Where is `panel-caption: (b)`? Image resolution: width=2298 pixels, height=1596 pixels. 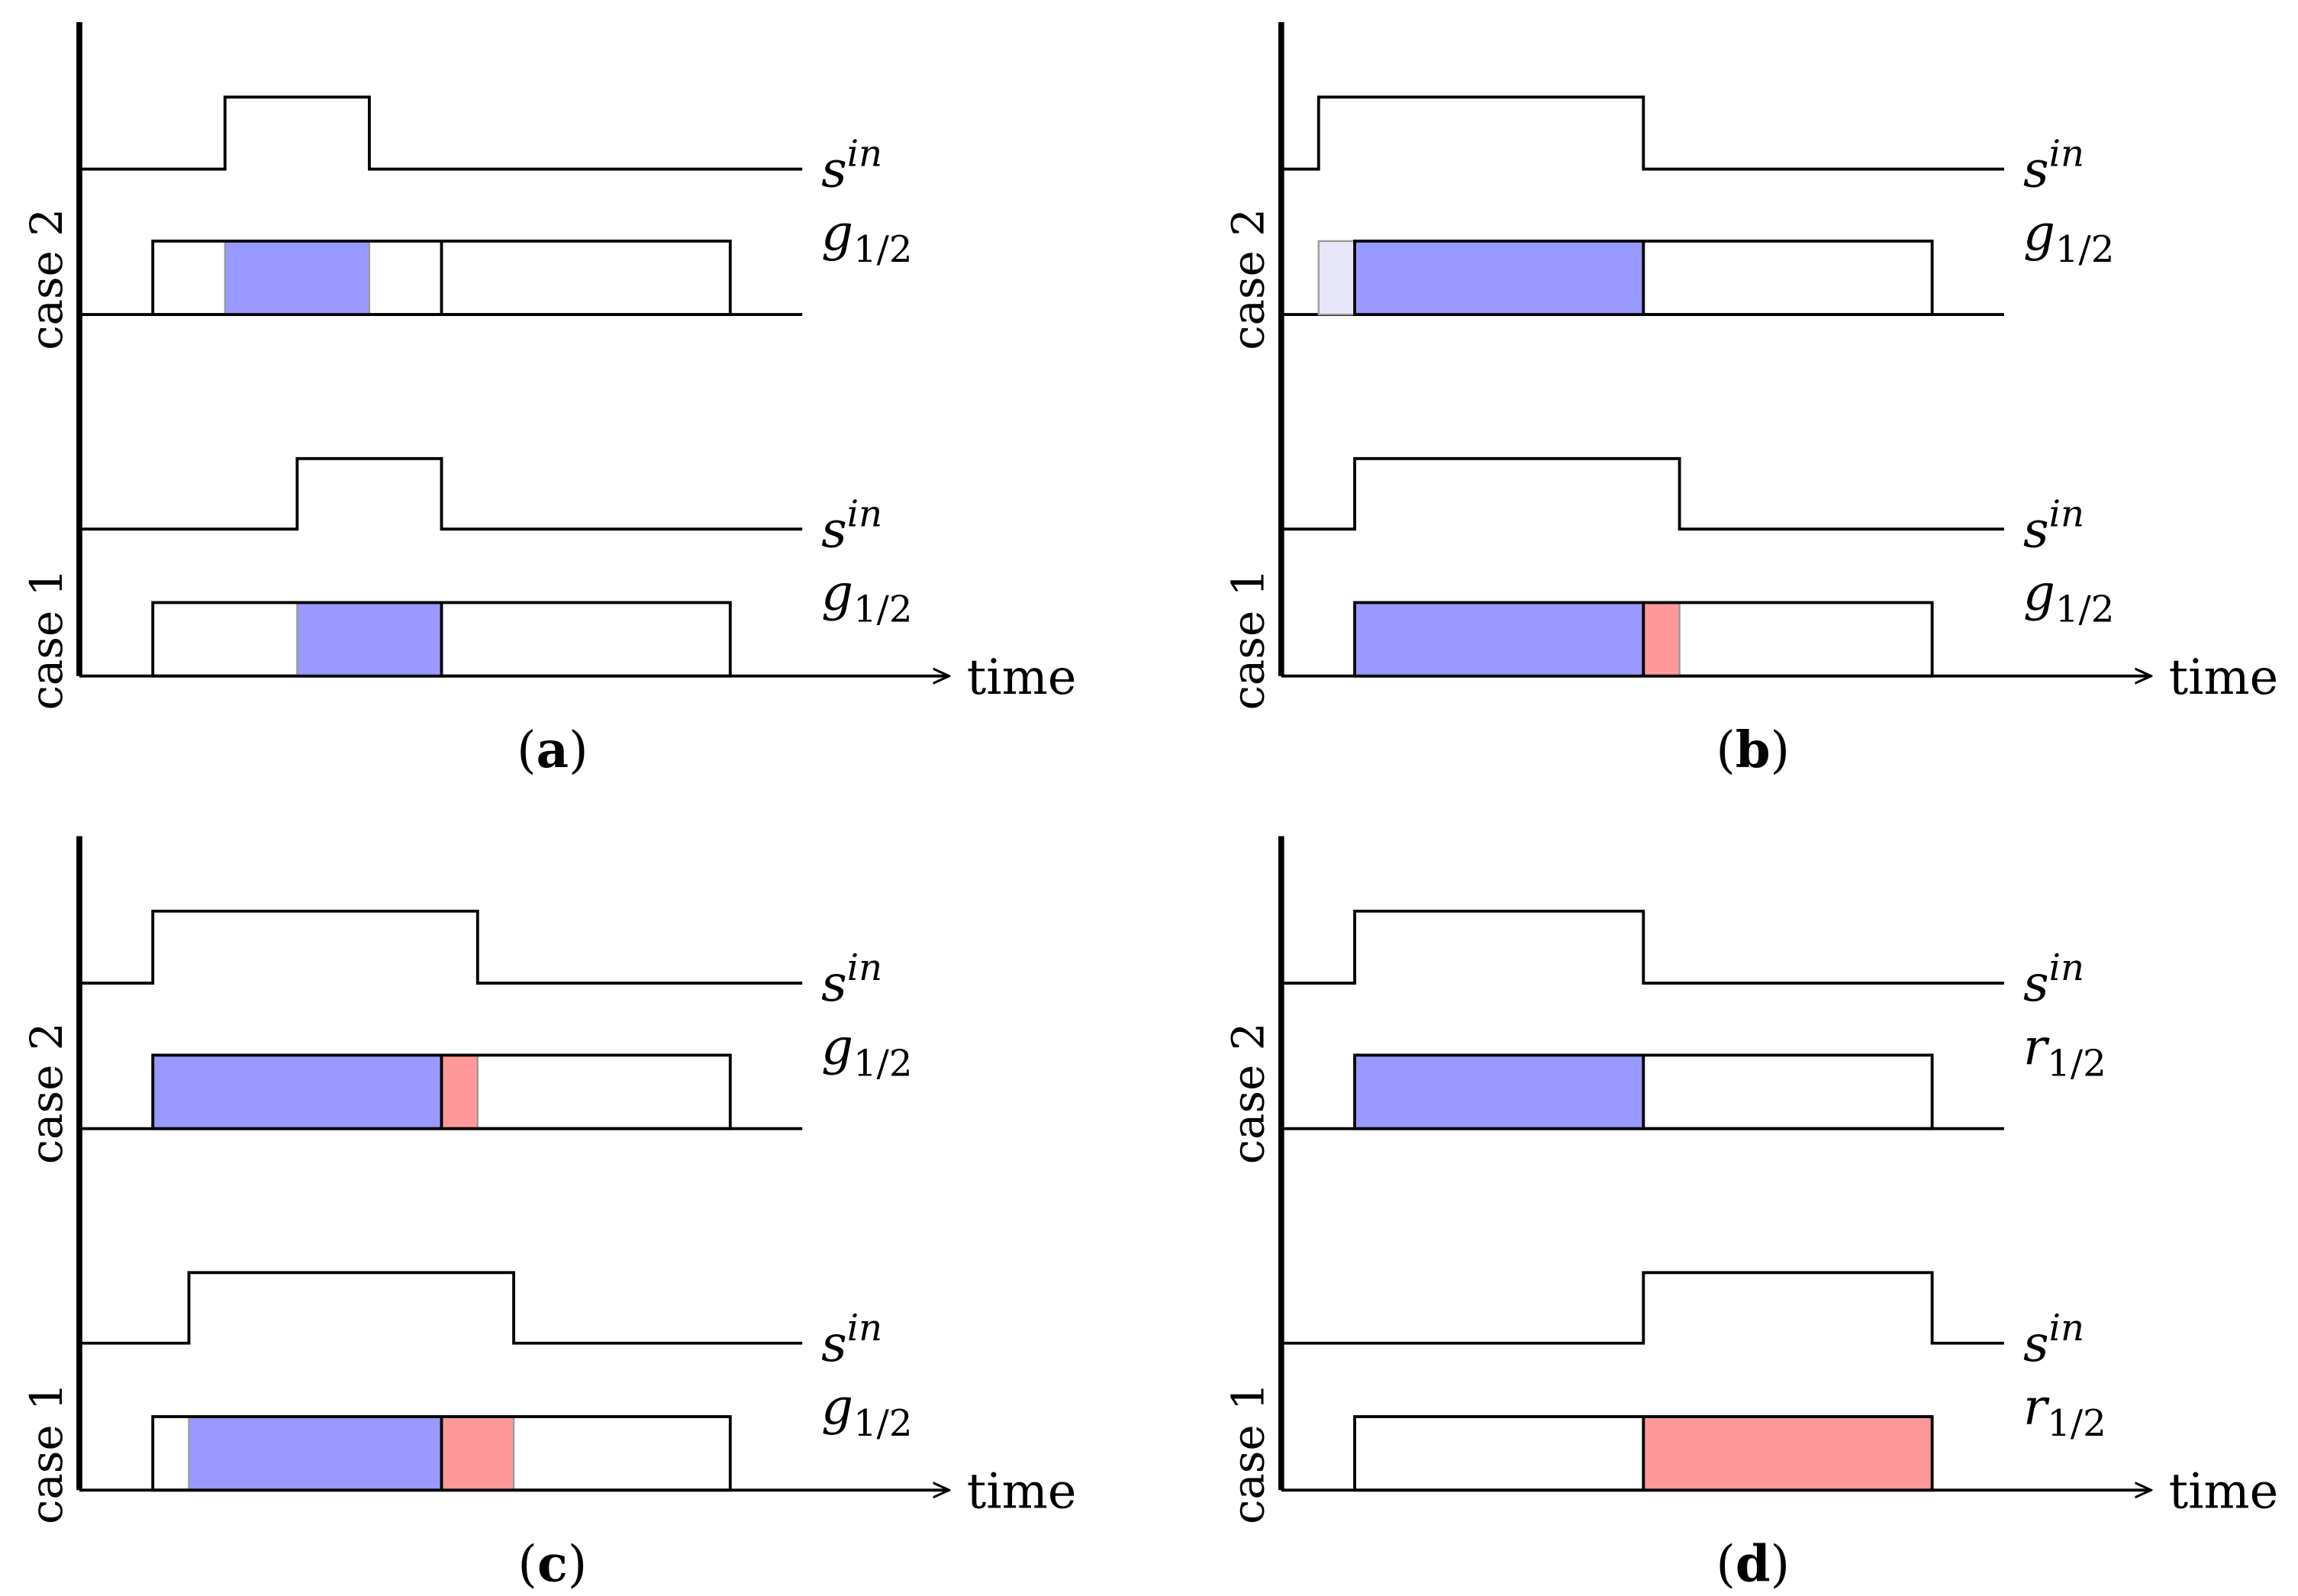
panel-caption: (b) is located at coordinates (1753, 750).